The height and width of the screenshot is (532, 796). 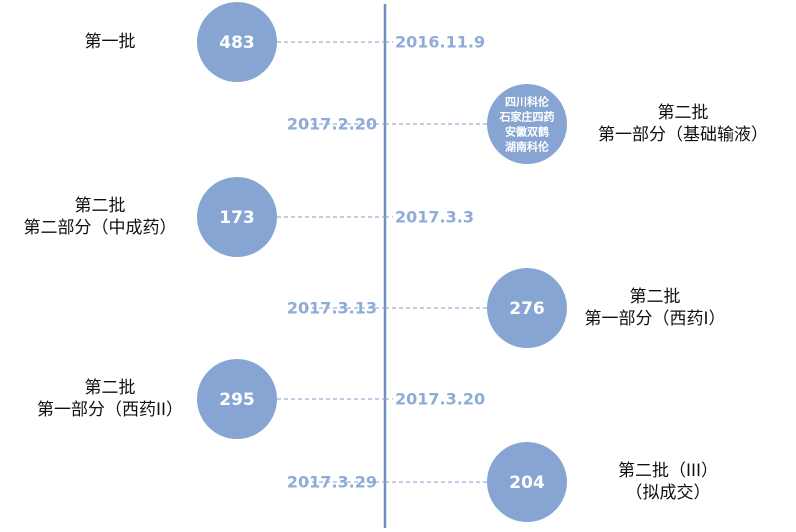 I want to click on event-date: 2017.3.20, so click(x=440, y=399).